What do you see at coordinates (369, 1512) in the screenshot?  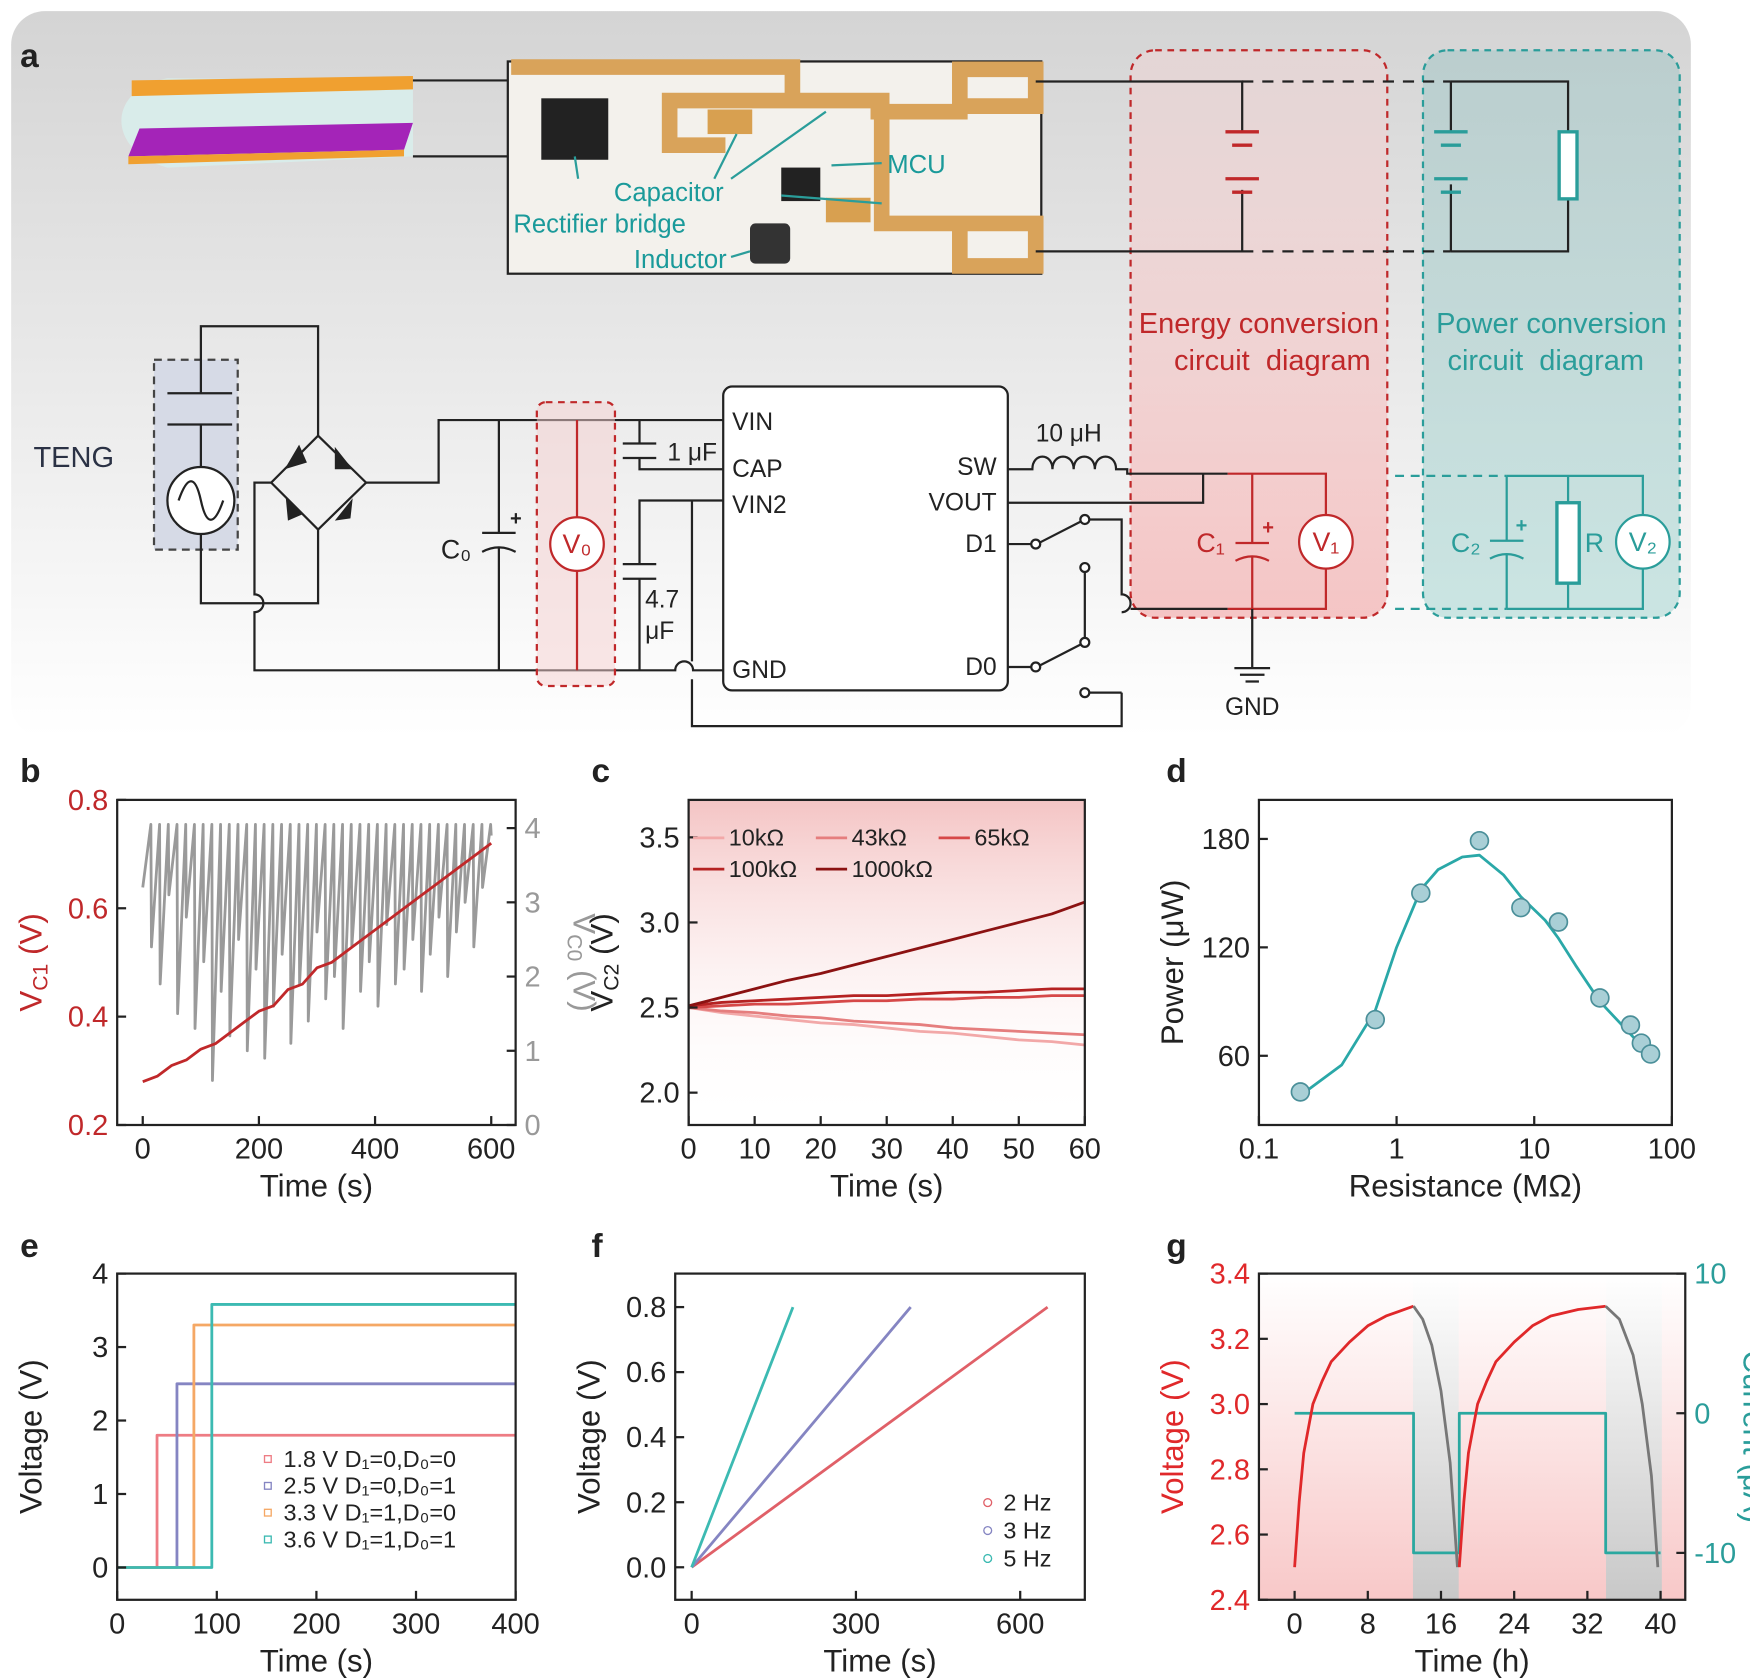 I see `legend-label: 3.3 V D₁=1,D₀=0` at bounding box center [369, 1512].